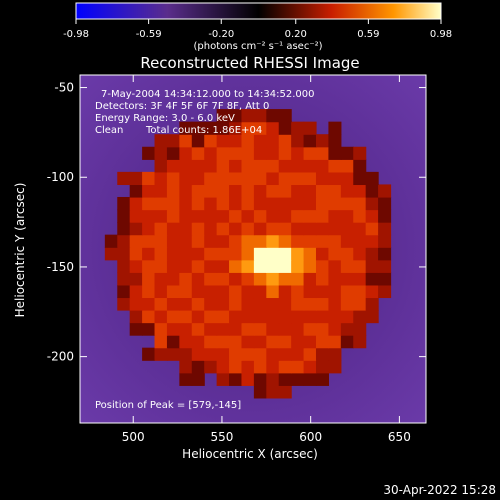  What do you see at coordinates (182, 106) in the screenshot?
I see `detectors-text: Detectors: 3F 4F 5F 6F 7F 8F, Att 0` at bounding box center [182, 106].